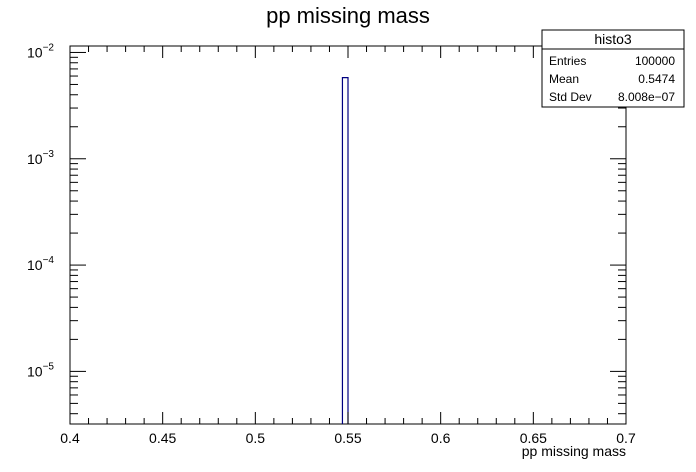 This screenshot has height=472, width=696. I want to click on x-tick-label: 0.4, so click(70, 438).